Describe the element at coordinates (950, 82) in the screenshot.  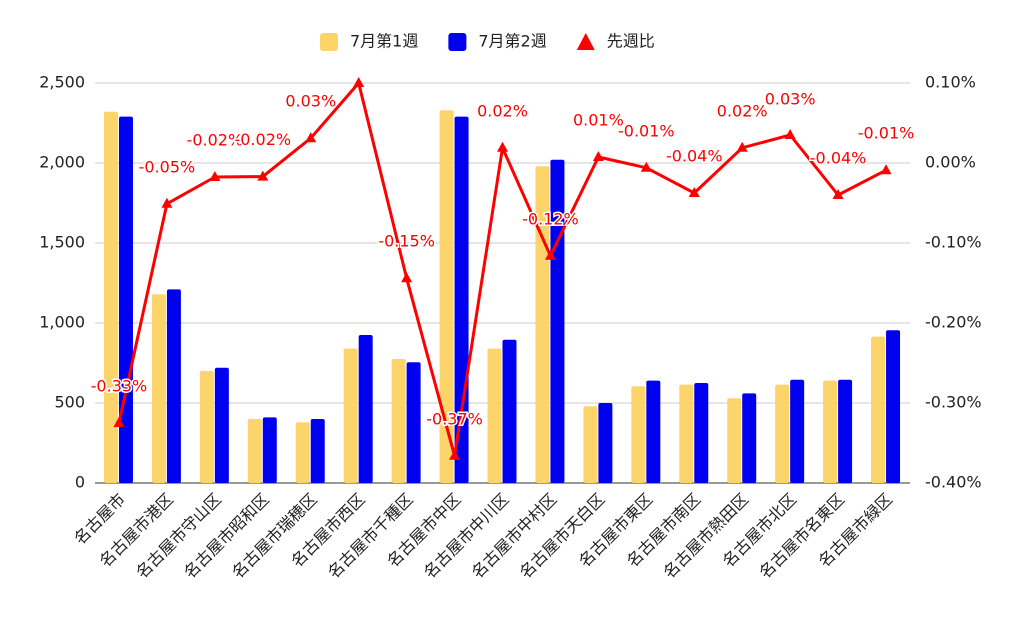
I see `y2-tick-label: 0.10%` at that location.